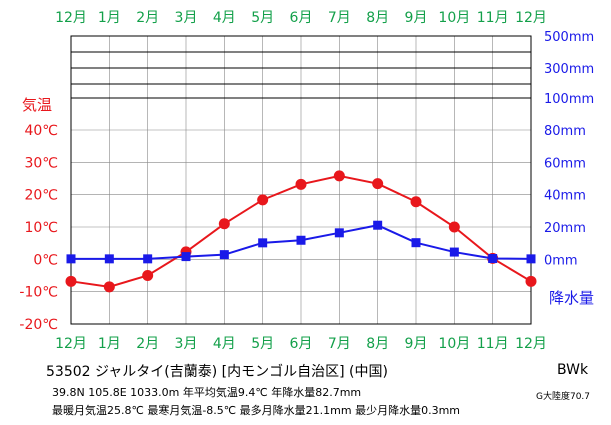 This screenshot has width=611, height=425. I want to click on month-label-top: 10月, so click(454, 18).